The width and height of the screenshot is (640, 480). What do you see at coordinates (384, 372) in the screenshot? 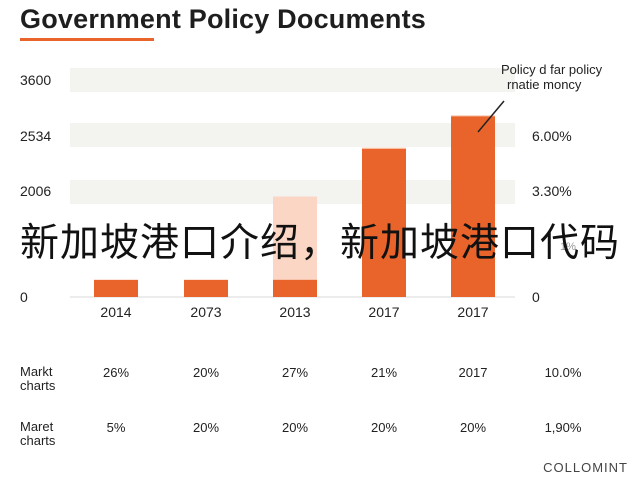
I see `table-cell: 21%` at bounding box center [384, 372].